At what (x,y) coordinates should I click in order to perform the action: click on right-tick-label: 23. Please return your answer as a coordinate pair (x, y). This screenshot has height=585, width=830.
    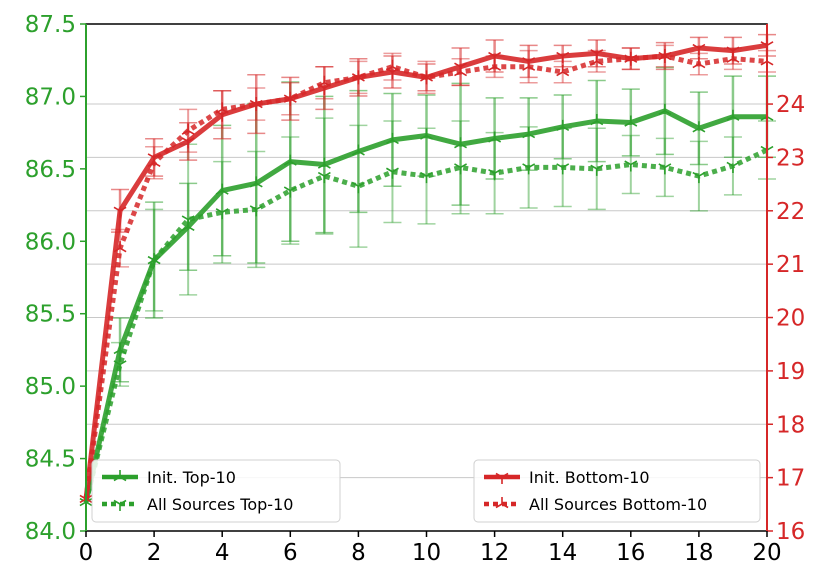
    Looking at the image, I should click on (790, 158).